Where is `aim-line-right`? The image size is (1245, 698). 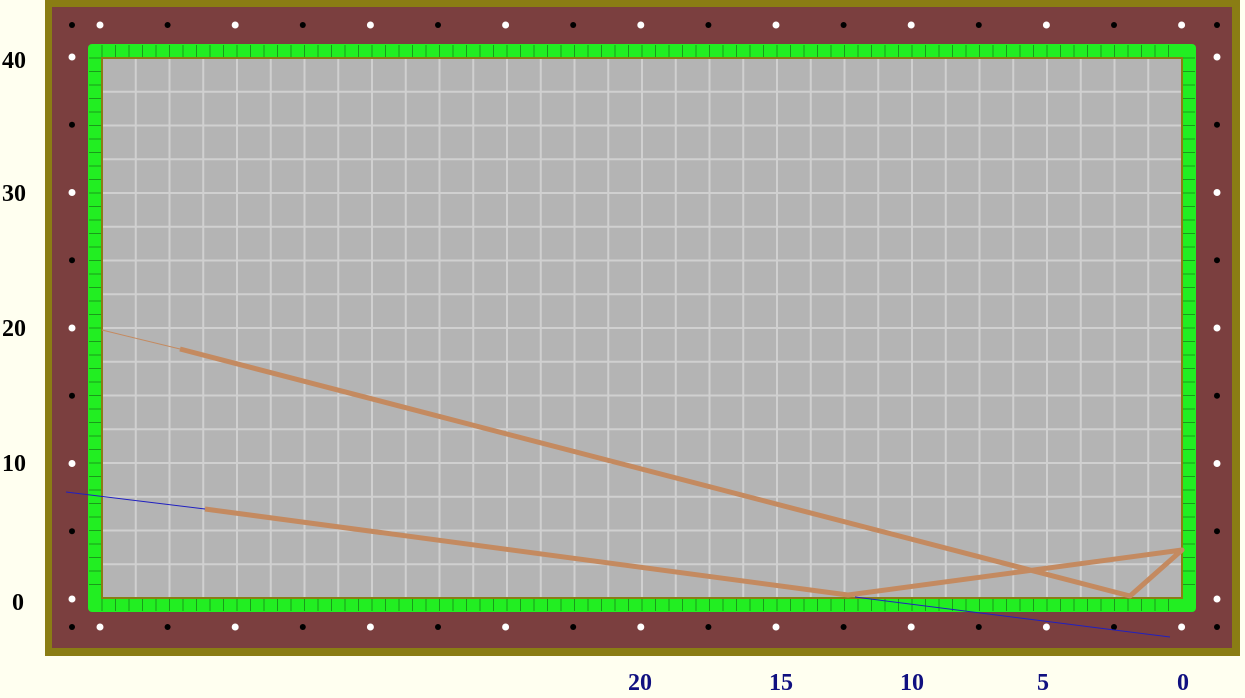
aim-line-right is located at coordinates (1012, 617).